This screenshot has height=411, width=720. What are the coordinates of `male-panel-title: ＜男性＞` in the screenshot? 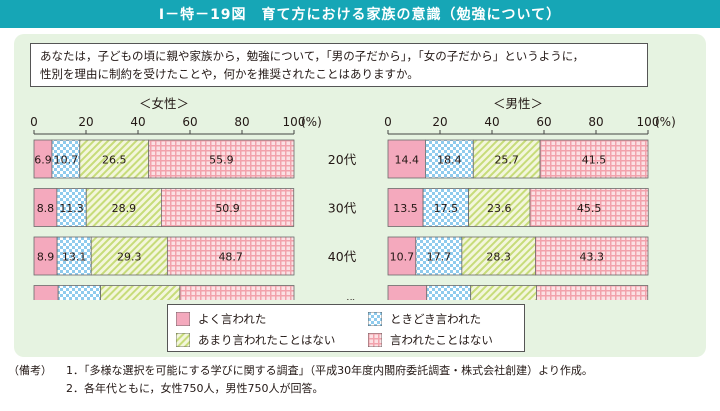 It's located at (518, 103).